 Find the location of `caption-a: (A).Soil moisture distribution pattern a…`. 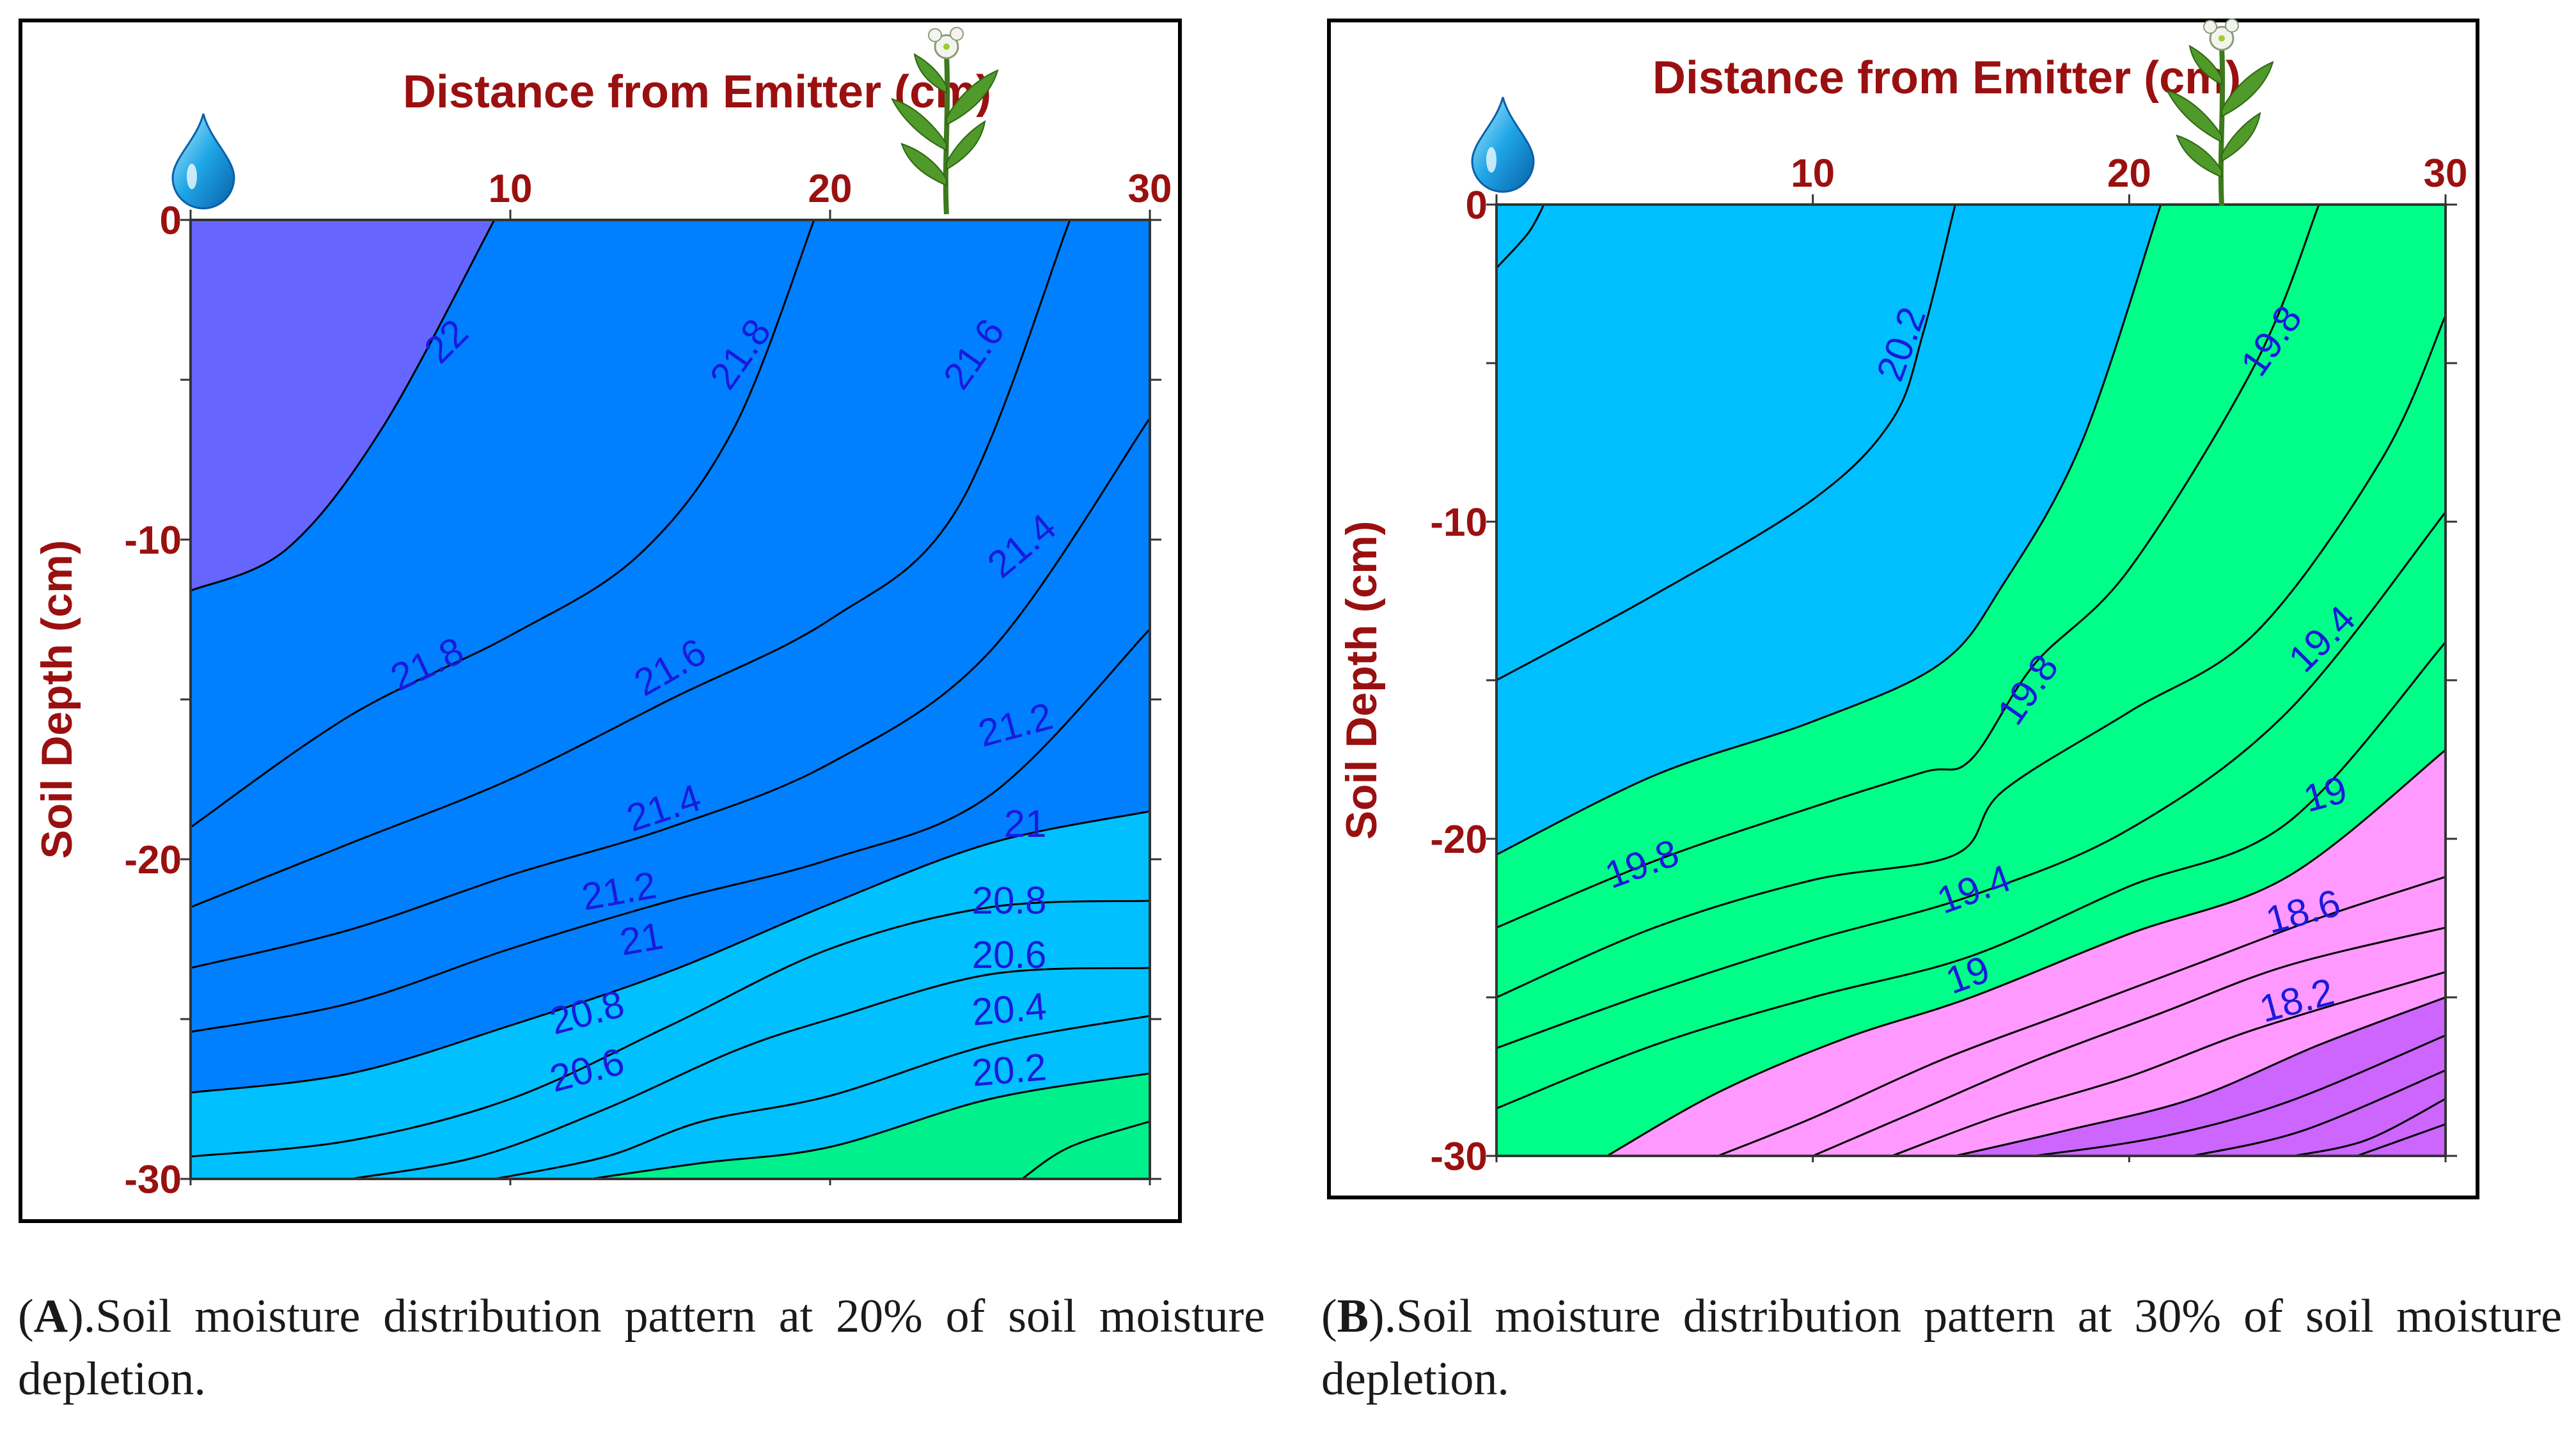

caption-a: (A).Soil moisture distribution pattern a… is located at coordinates (641, 1347).